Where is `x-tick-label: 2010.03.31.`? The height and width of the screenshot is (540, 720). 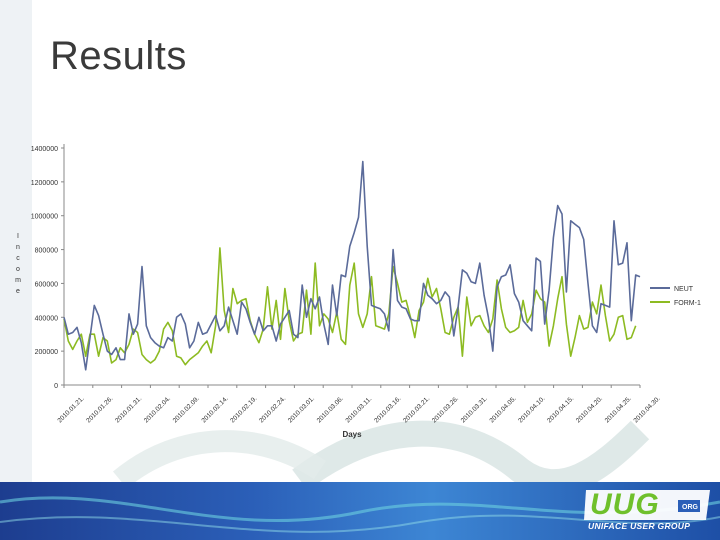 x-tick-label: 2010.03.31. is located at coordinates (474, 409).